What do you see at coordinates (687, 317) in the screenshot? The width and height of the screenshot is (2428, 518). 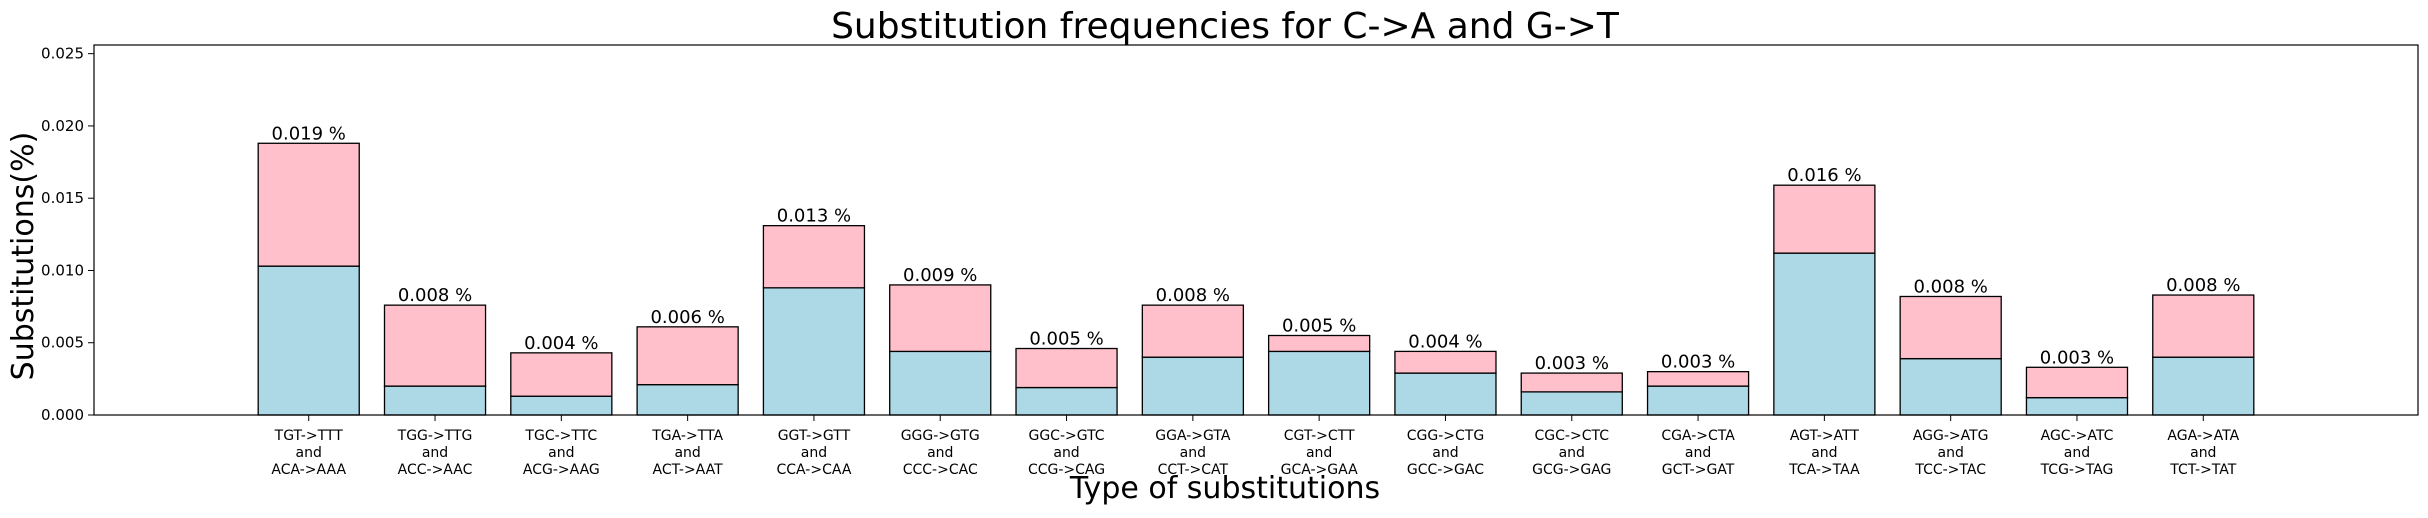 I see `data-label-4: 0.006 %` at bounding box center [687, 317].